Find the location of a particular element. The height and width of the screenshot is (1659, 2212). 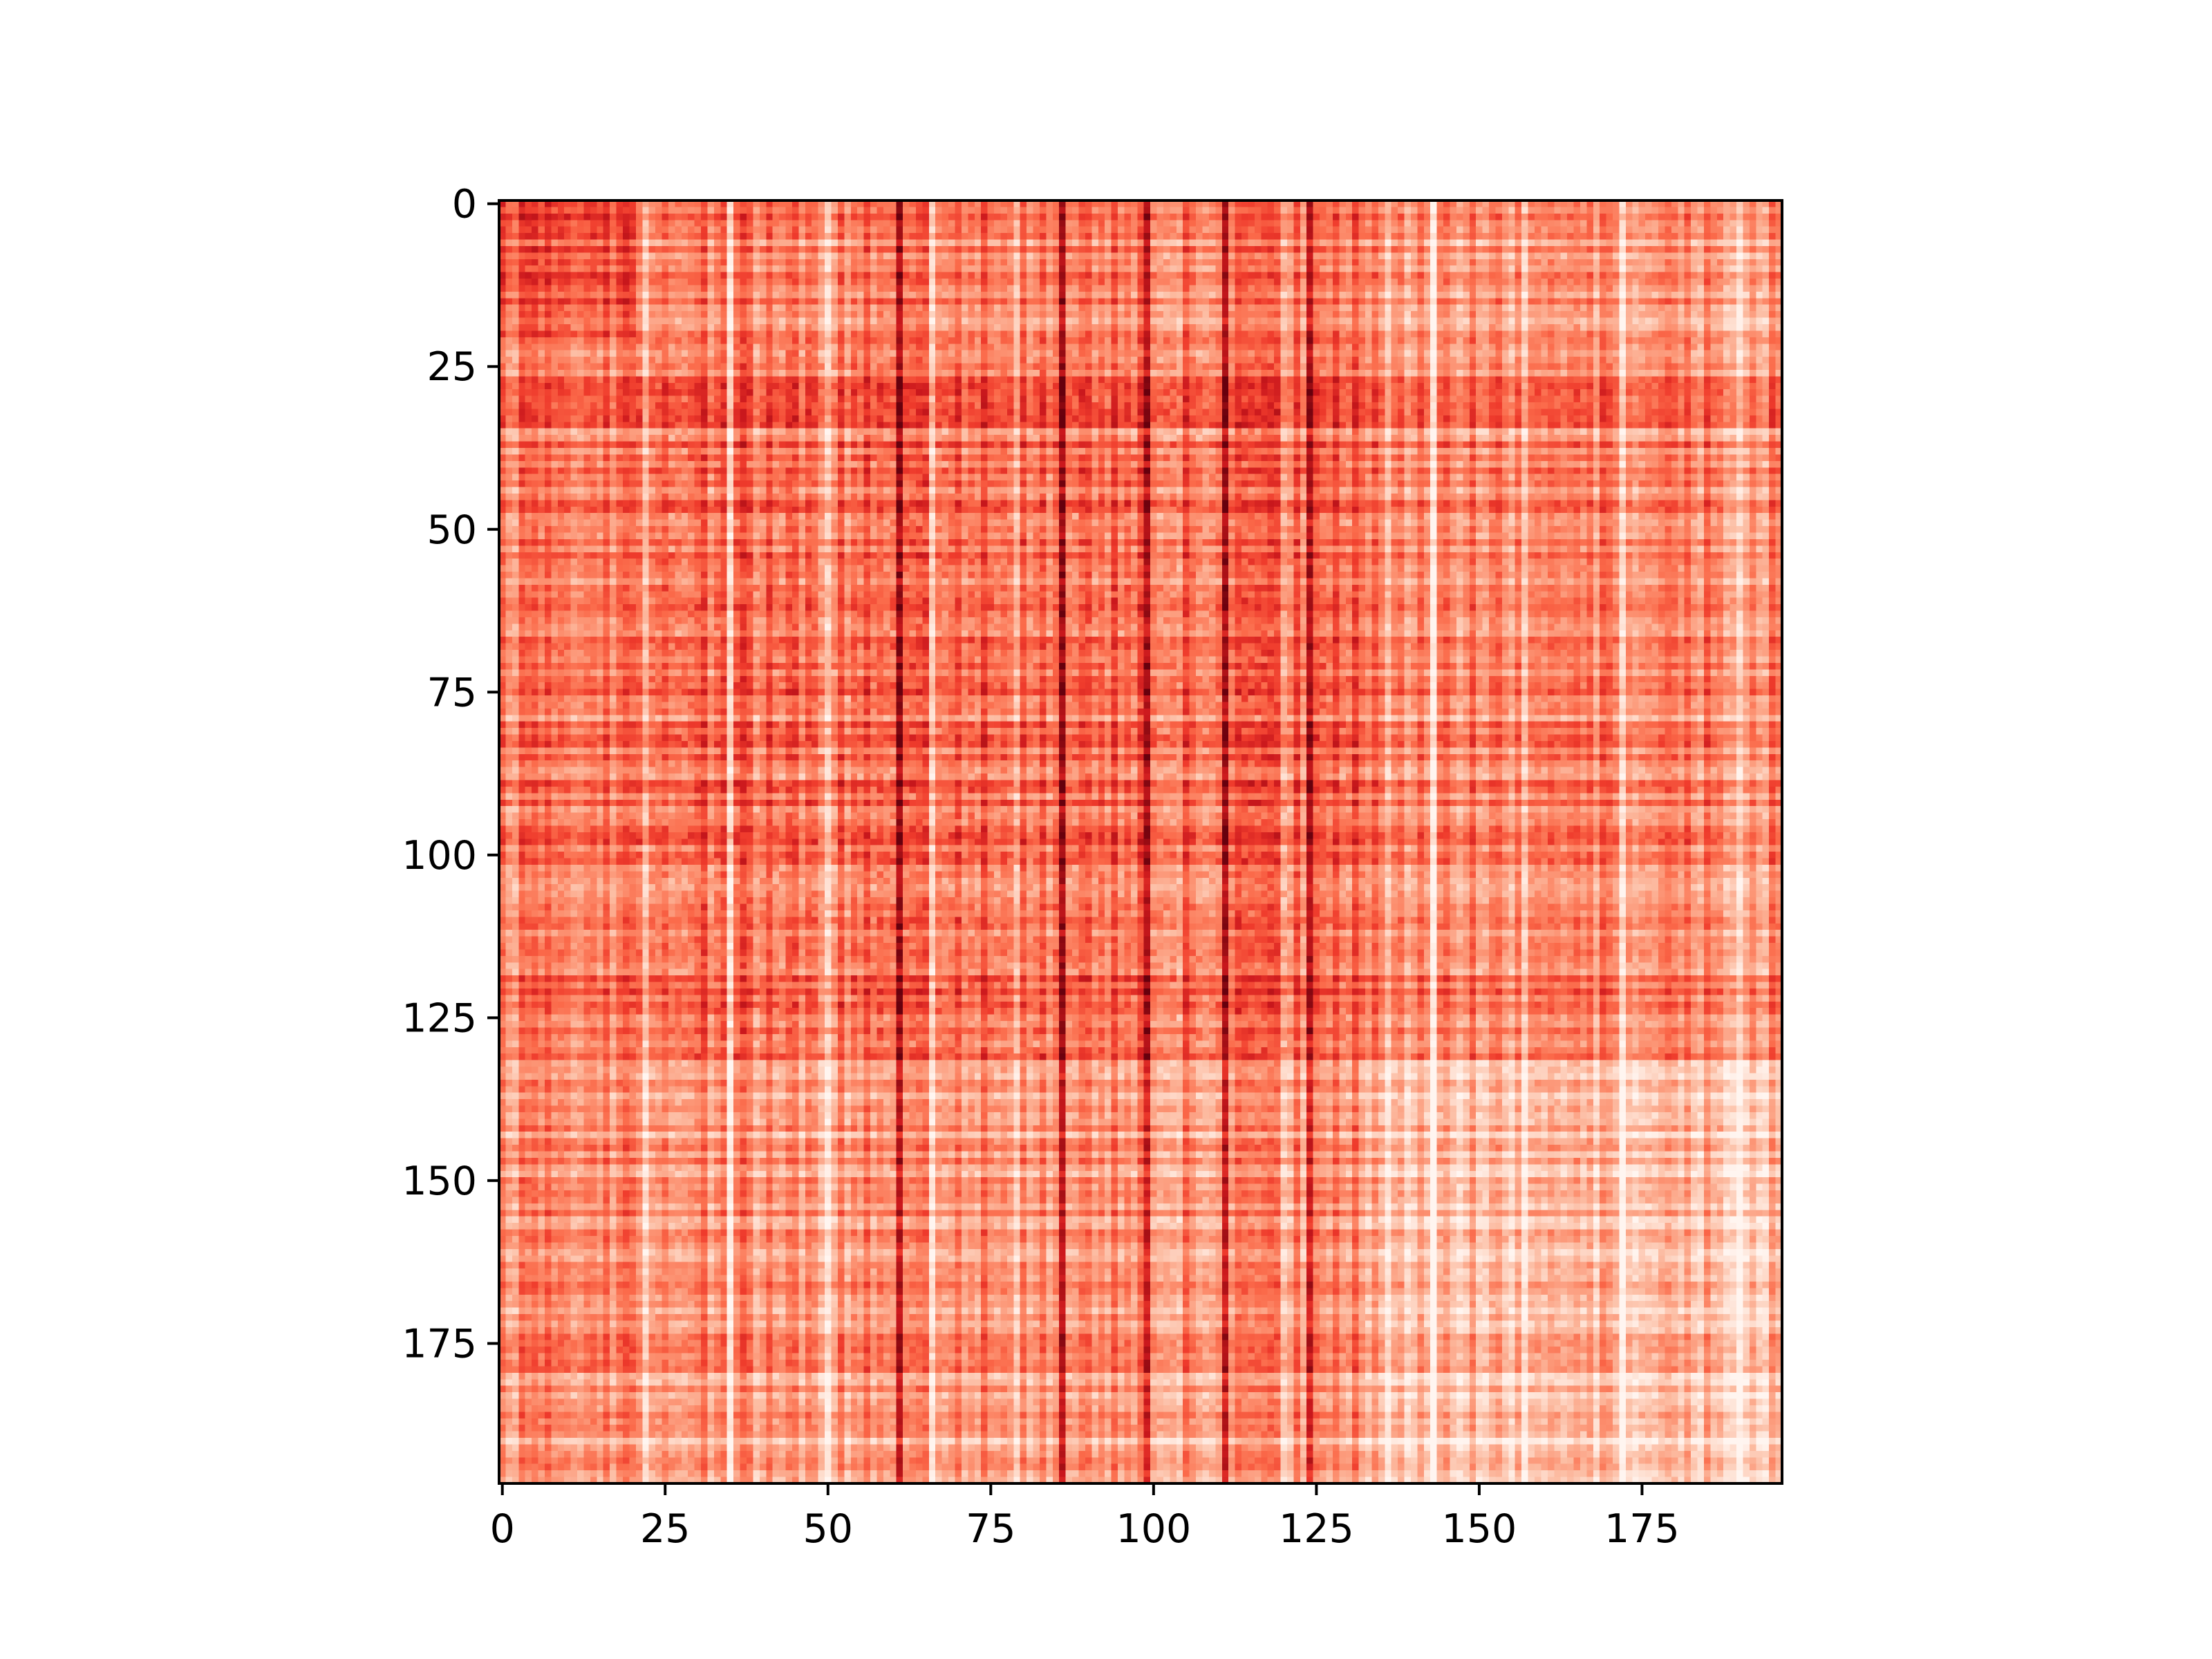

y-tick-label: 50 is located at coordinates (452, 530).